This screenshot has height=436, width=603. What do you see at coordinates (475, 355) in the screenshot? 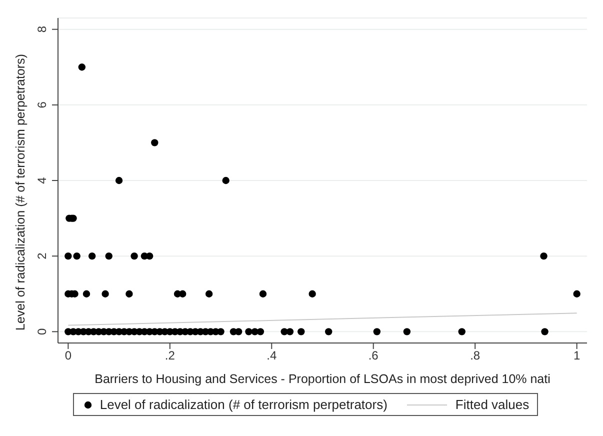
I see `x-tick-label: .8` at bounding box center [475, 355].